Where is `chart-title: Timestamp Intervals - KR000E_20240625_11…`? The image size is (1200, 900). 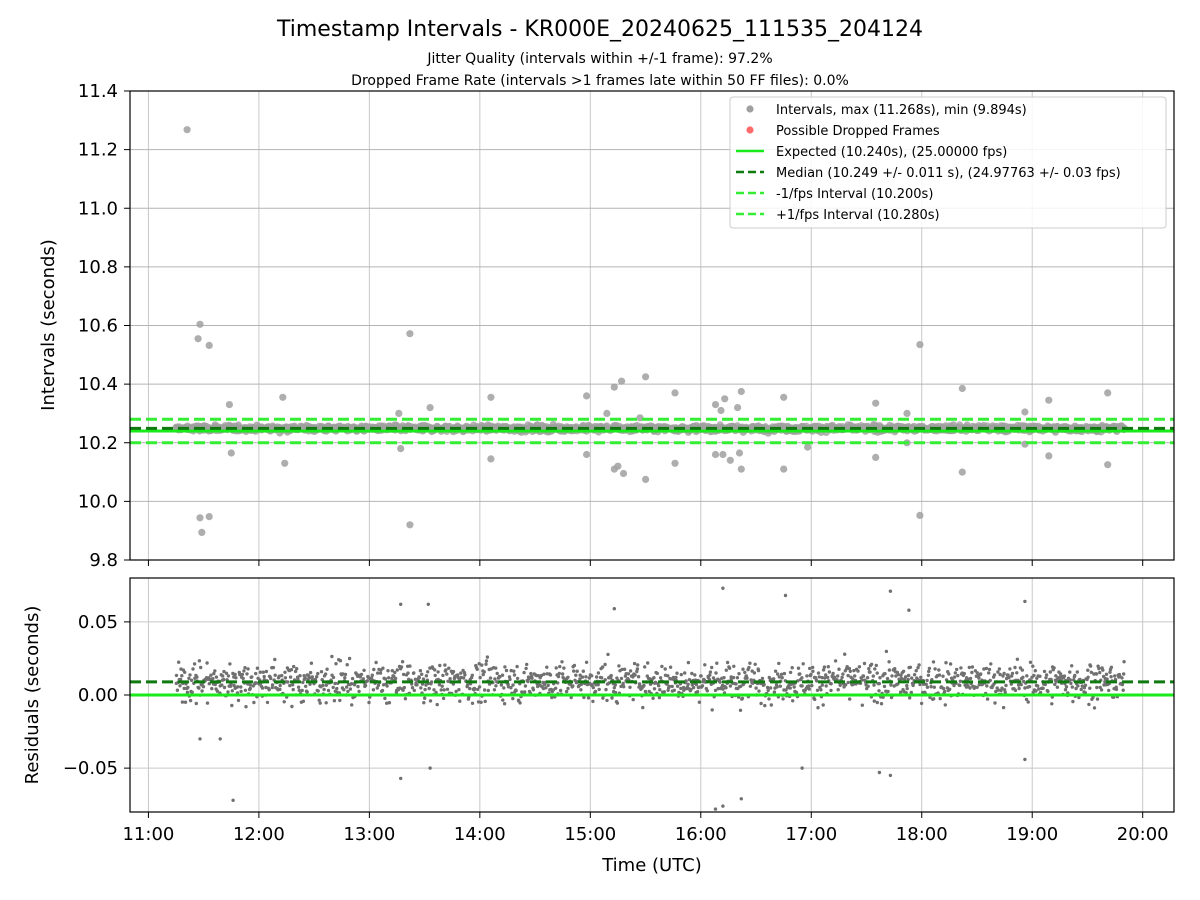 chart-title: Timestamp Intervals - KR000E_20240625_11… is located at coordinates (599, 29).